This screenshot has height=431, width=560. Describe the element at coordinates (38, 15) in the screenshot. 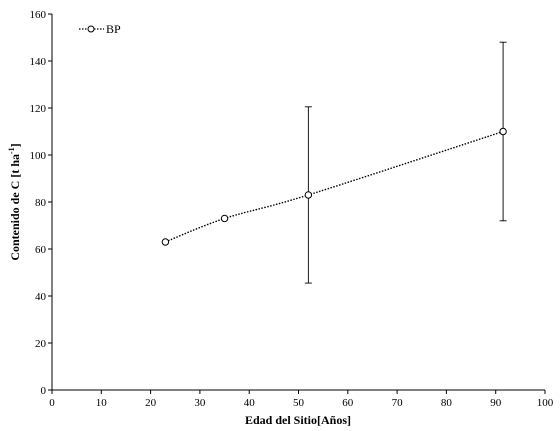

I see `y-tick-label: 160` at that location.